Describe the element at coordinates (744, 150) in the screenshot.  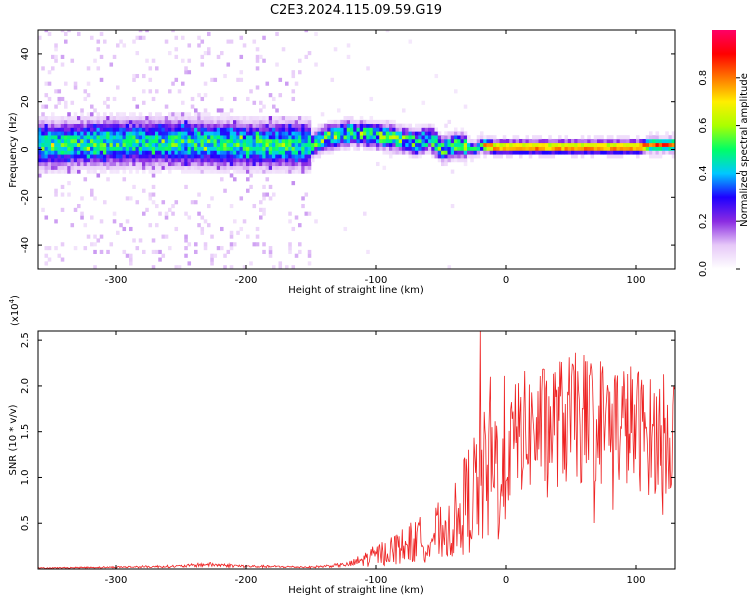
I see `colorbar-label: Normalized spectral amplitude` at that location.